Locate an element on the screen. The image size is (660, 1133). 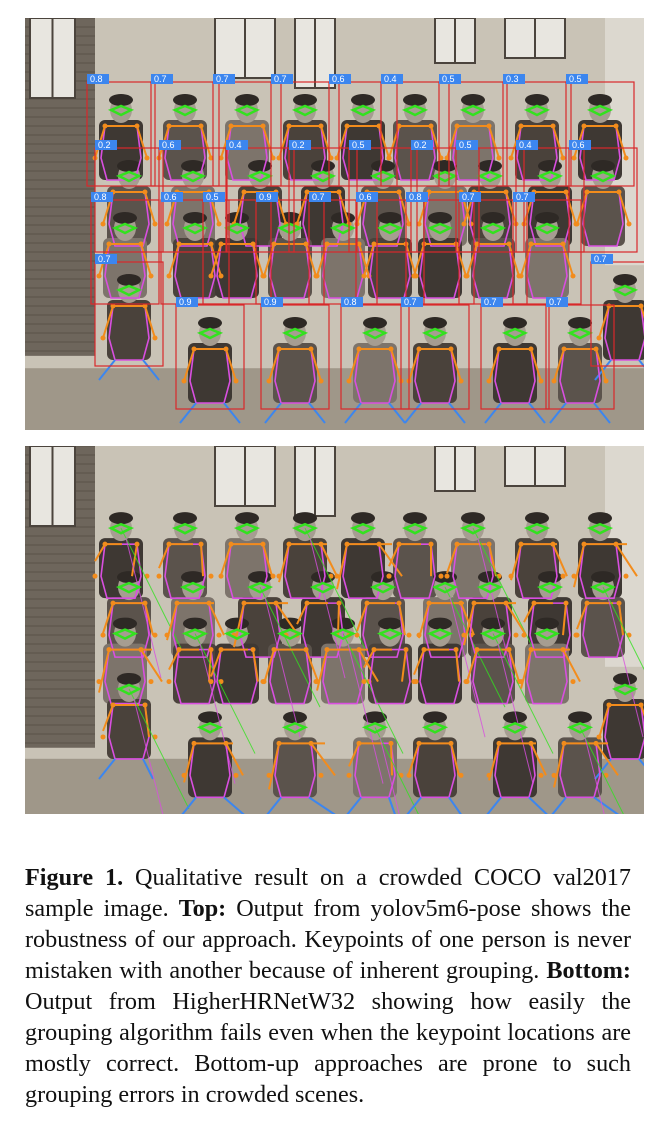
caption-bottom-label: Bottom: is located at coordinates (588, 971).